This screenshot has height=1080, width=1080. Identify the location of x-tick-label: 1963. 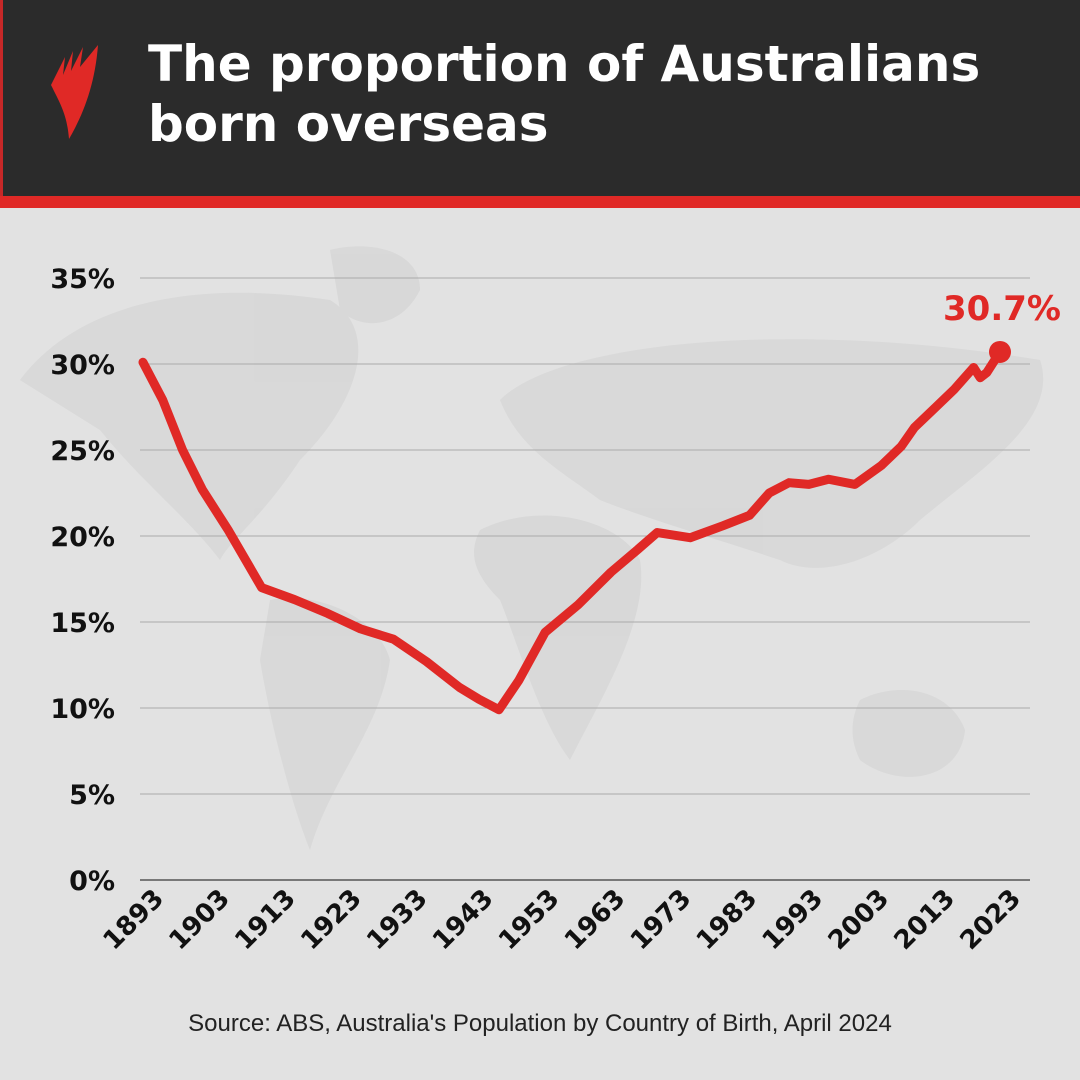
(595, 920).